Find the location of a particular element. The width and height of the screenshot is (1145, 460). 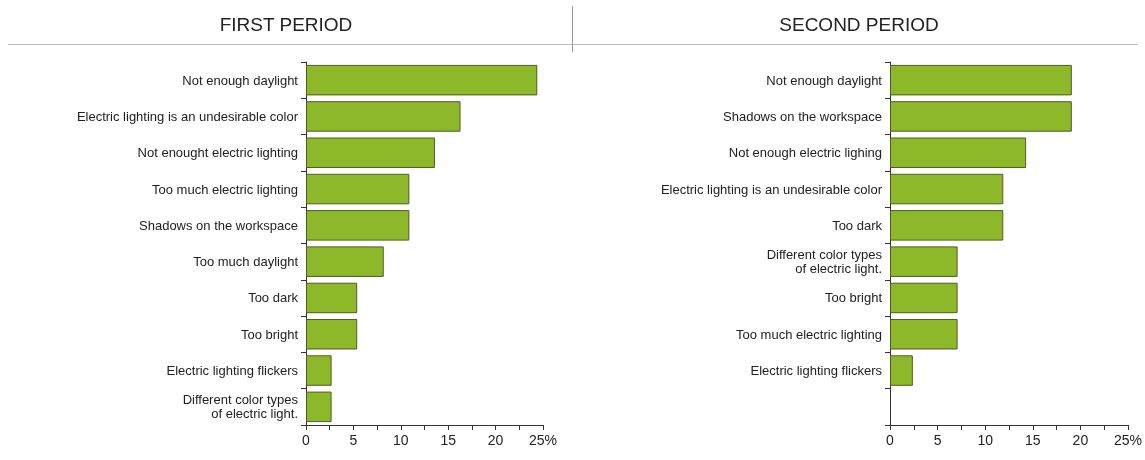

chart-title: SECOND PERIOD is located at coordinates (859, 24).